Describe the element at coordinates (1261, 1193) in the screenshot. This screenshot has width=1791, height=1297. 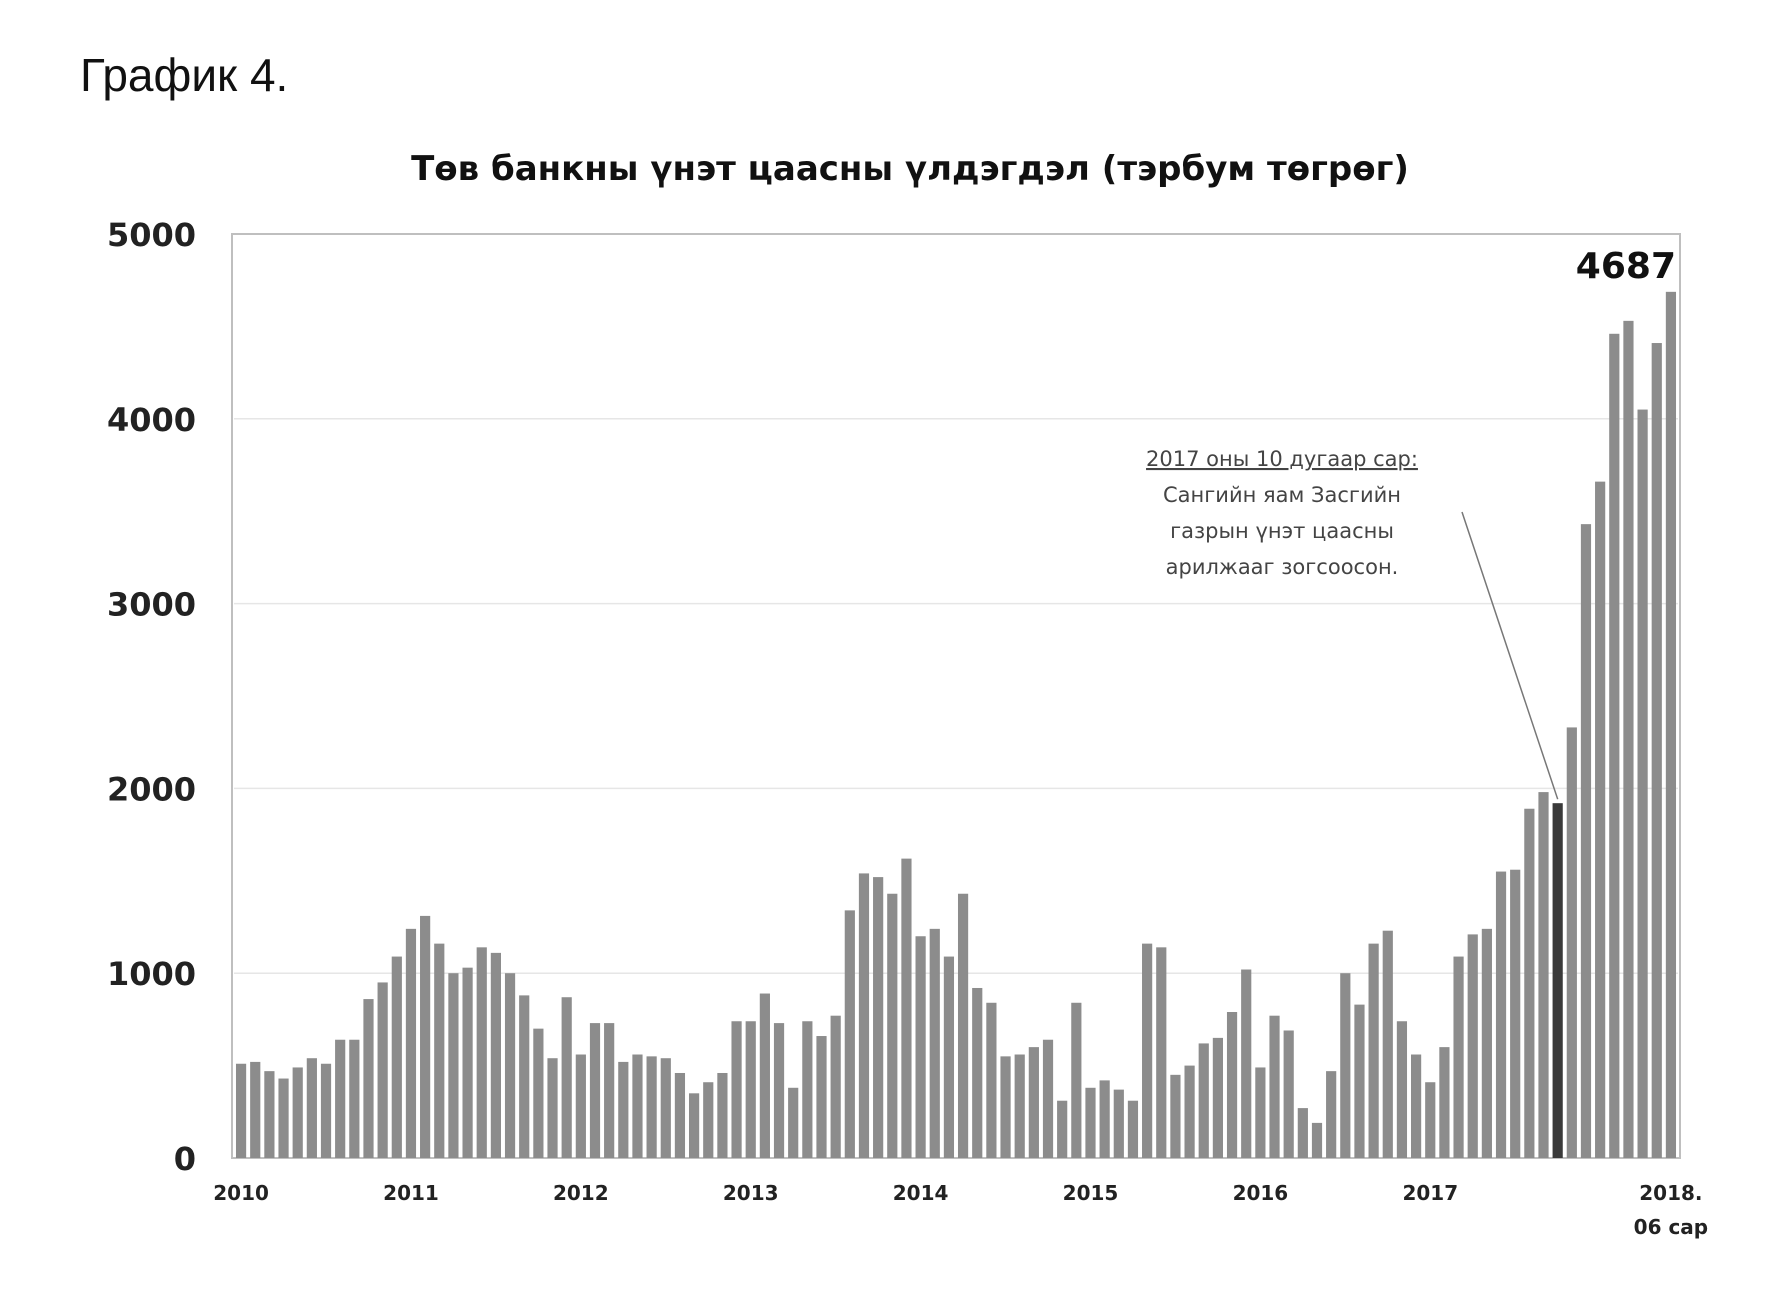
I see `x-tick-label: 2016` at that location.